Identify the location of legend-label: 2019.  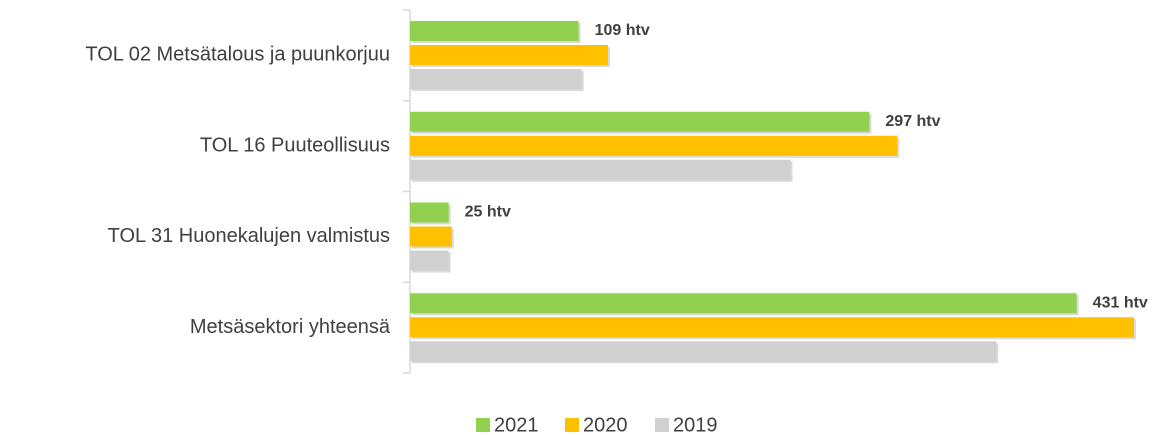
(695, 424).